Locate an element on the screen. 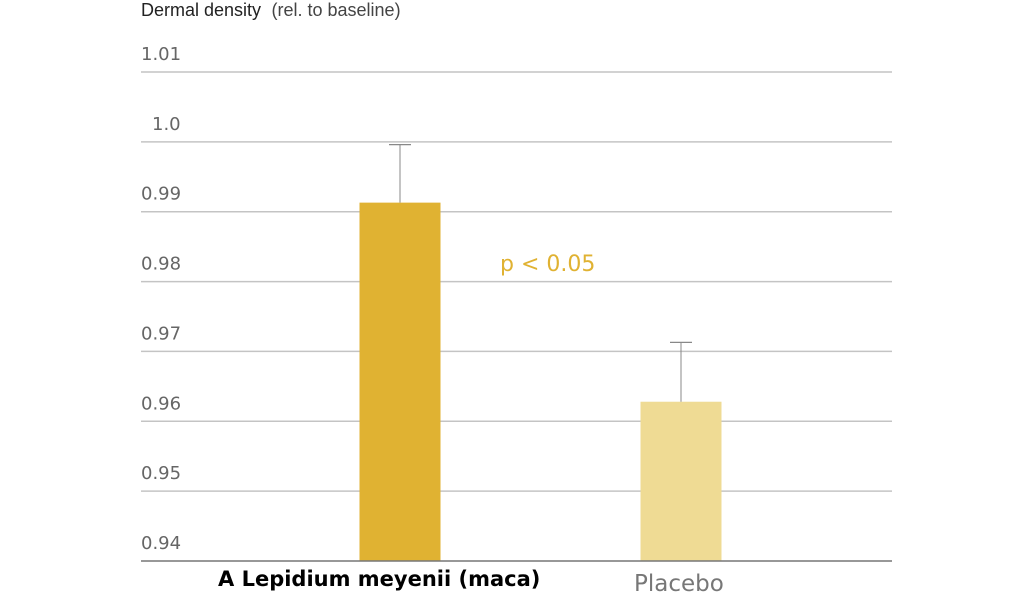  error-bars is located at coordinates (540, 273).